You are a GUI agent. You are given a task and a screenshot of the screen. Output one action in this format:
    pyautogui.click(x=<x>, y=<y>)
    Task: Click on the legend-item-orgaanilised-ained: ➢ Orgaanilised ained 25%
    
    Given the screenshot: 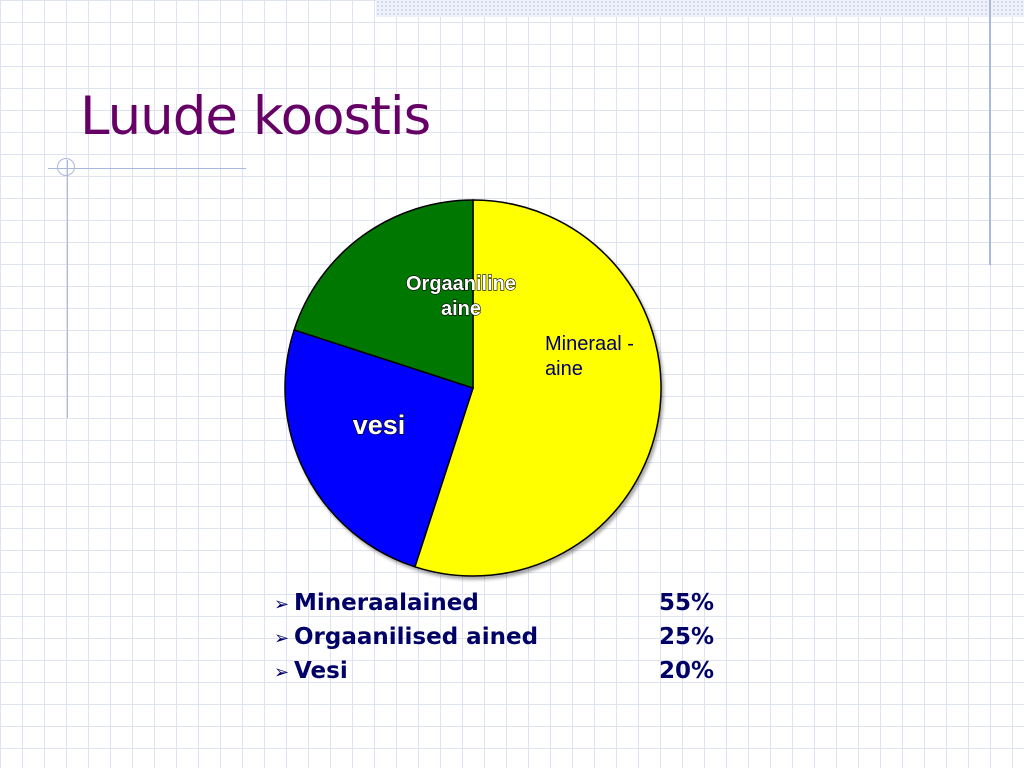 What is the action you would take?
    pyautogui.click(x=494, y=637)
    